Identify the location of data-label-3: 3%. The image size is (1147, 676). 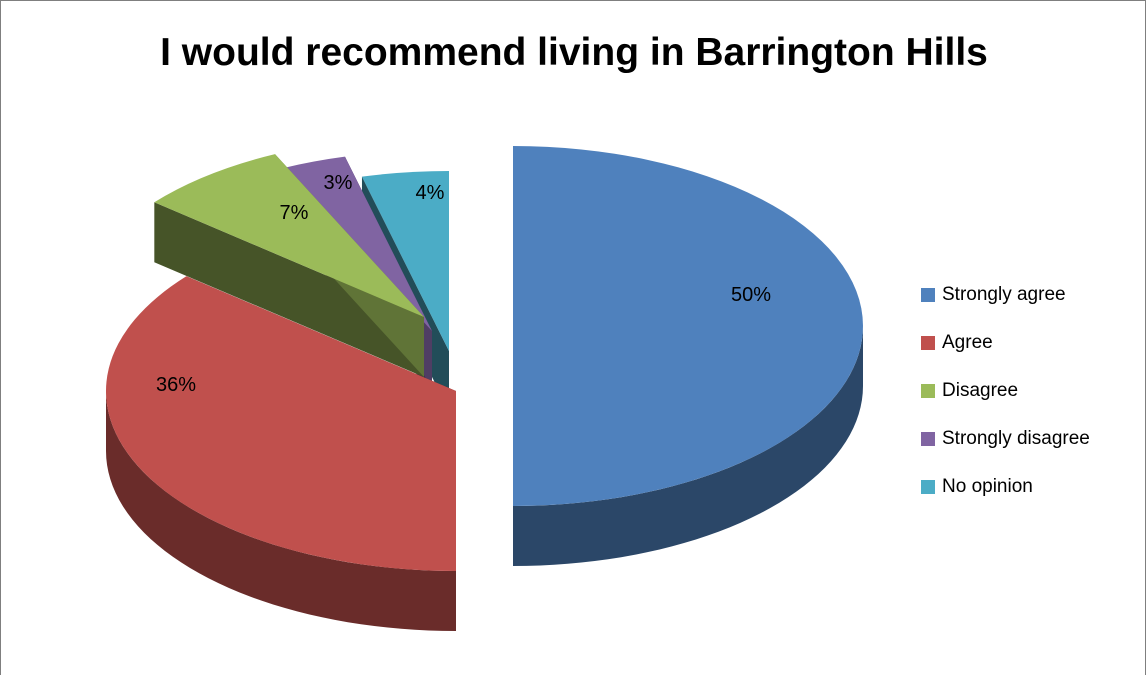
(338, 183).